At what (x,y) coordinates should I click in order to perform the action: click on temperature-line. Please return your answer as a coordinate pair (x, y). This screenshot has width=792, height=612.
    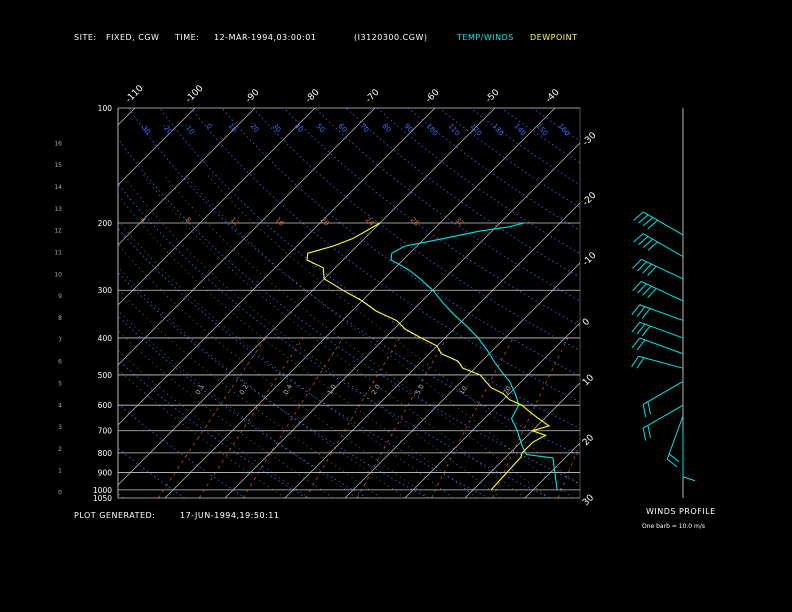
    Looking at the image, I should click on (474, 356).